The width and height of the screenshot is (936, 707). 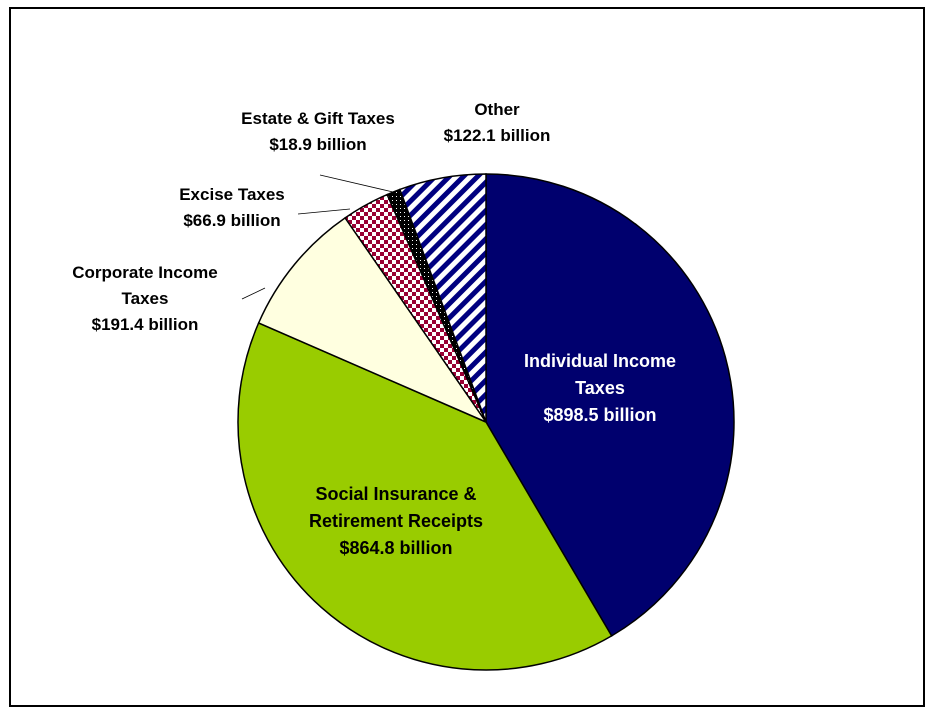 I want to click on slice-corporate-income-label: Corporate Income Taxes $191.4 billion, so click(x=144, y=298).